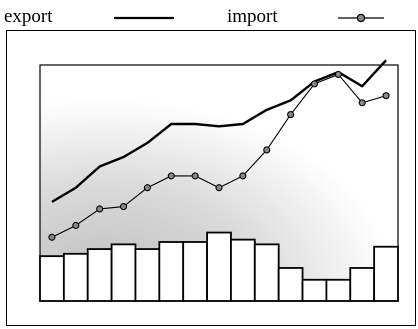 The image size is (418, 329). What do you see at coordinates (28, 16) in the screenshot?
I see `legend-label-export: export` at bounding box center [28, 16].